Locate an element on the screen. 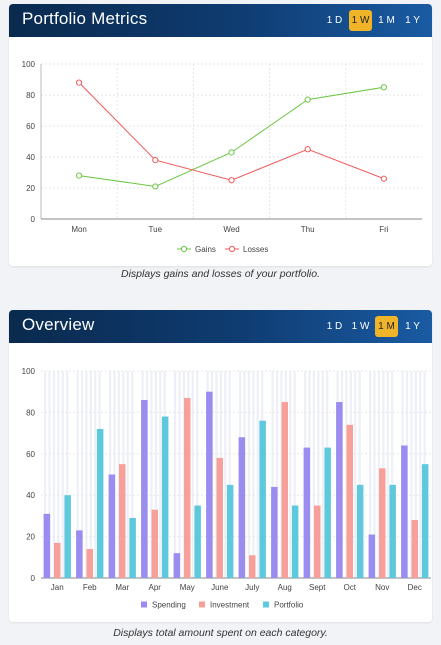 The height and width of the screenshot is (645, 441). portfolio-range-1m-button: 1 M is located at coordinates (386, 20).